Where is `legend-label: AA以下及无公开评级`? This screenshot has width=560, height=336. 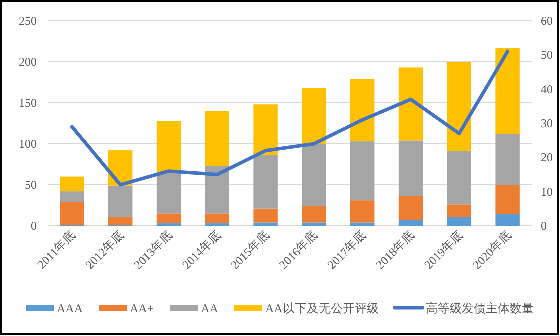 legend-label: AA以下及无公开评级 is located at coordinates (322, 309).